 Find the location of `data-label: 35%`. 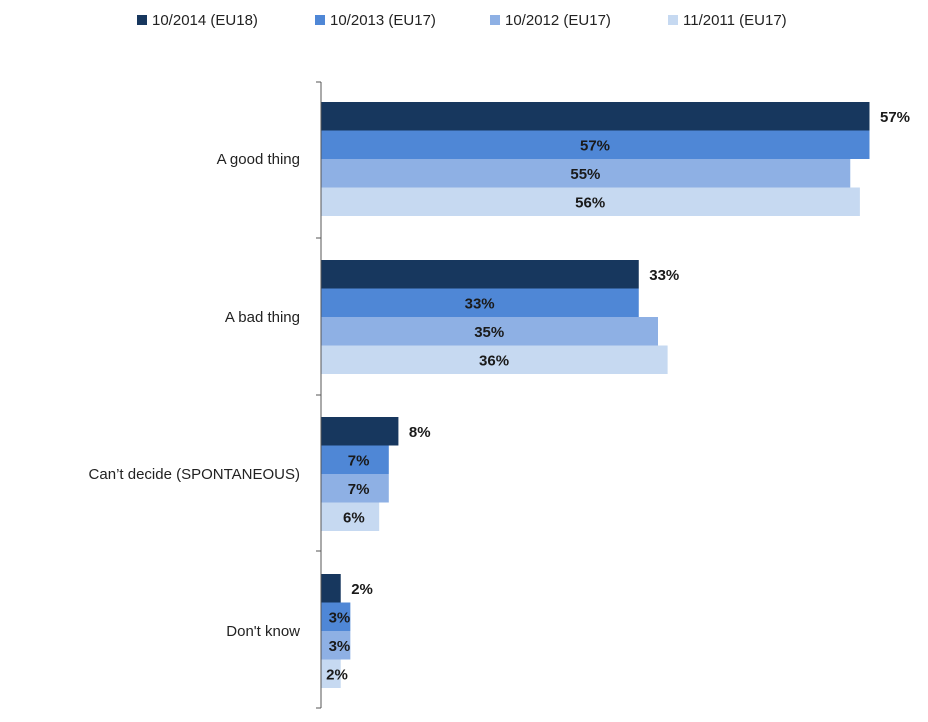

data-label: 35% is located at coordinates (489, 332).